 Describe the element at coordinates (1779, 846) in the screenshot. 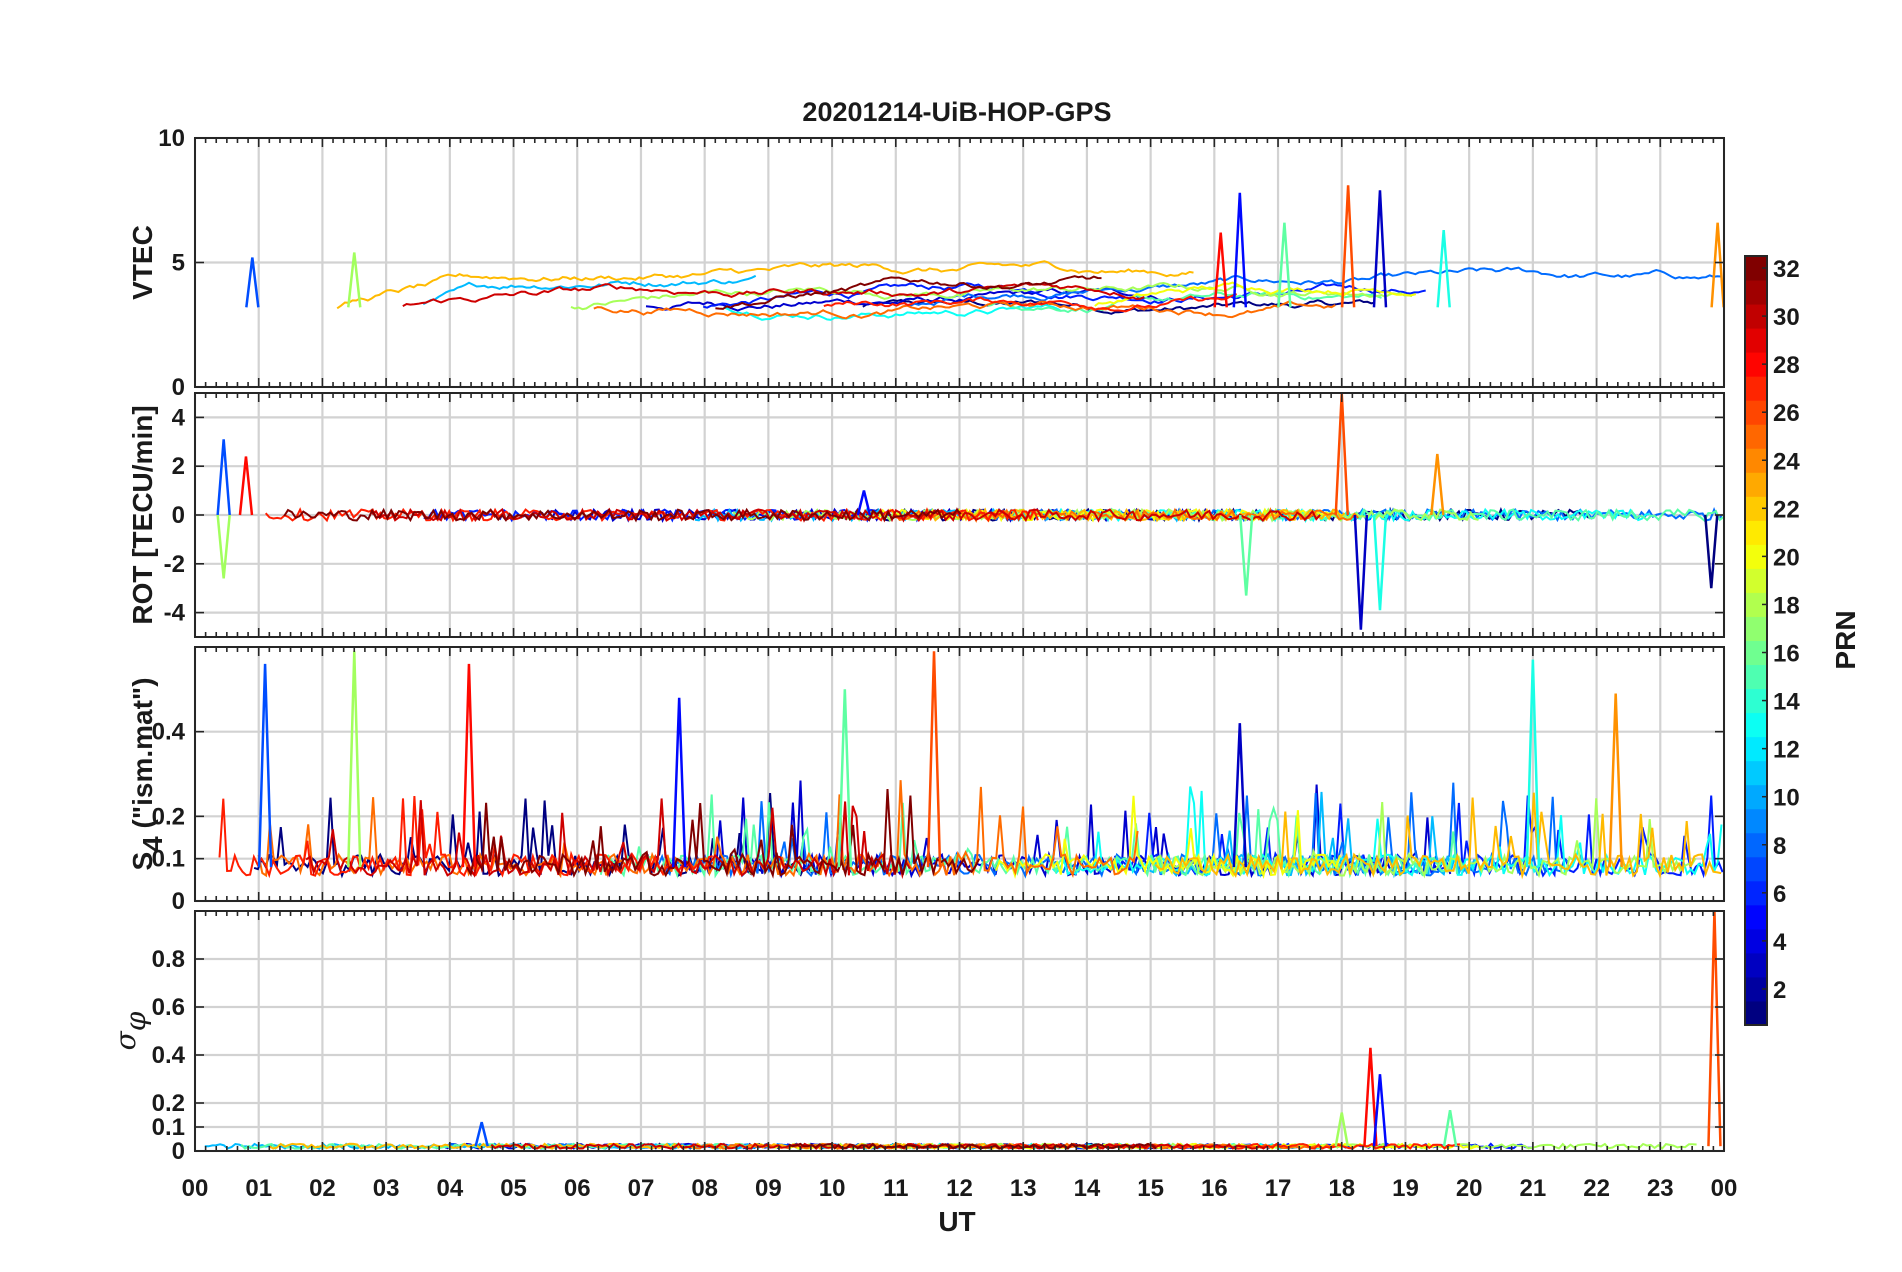

I see `colorbar-tick-label: 8` at that location.